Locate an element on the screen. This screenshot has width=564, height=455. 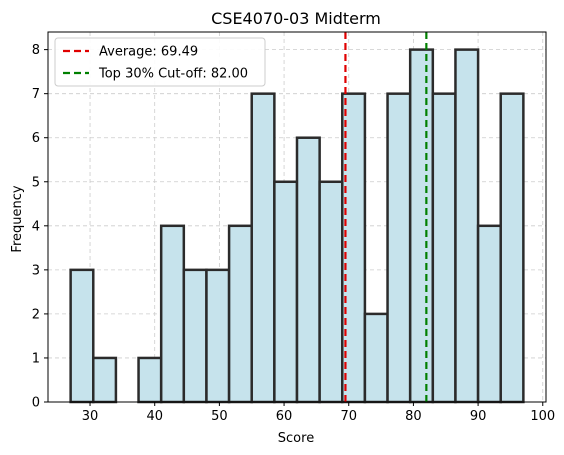
y-tick-label-7: 7 is located at coordinates (36, 94).